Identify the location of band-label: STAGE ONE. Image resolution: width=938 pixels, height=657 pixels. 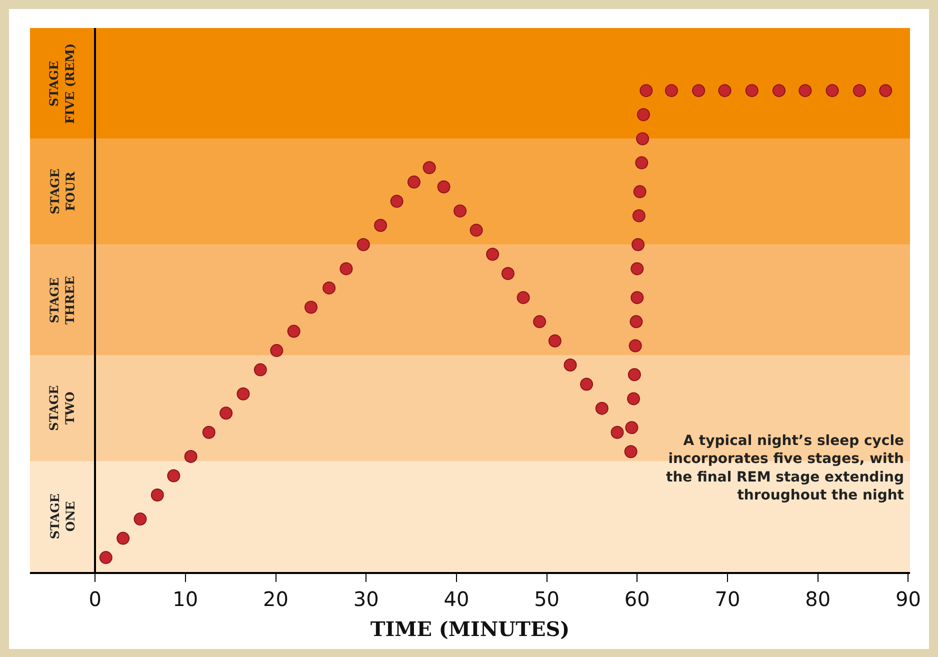
(63, 517).